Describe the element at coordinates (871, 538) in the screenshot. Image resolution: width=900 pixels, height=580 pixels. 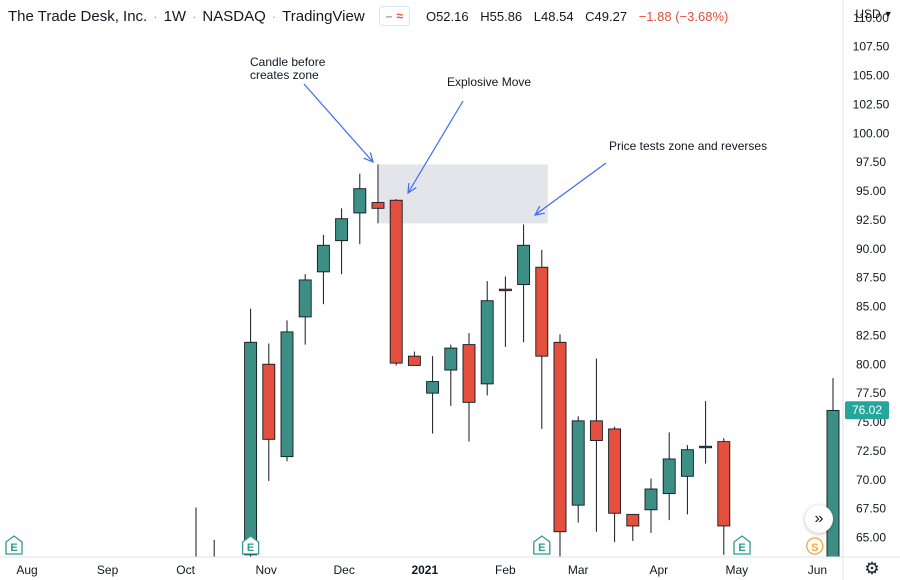
I see `y-tick-label: 65.00` at that location.